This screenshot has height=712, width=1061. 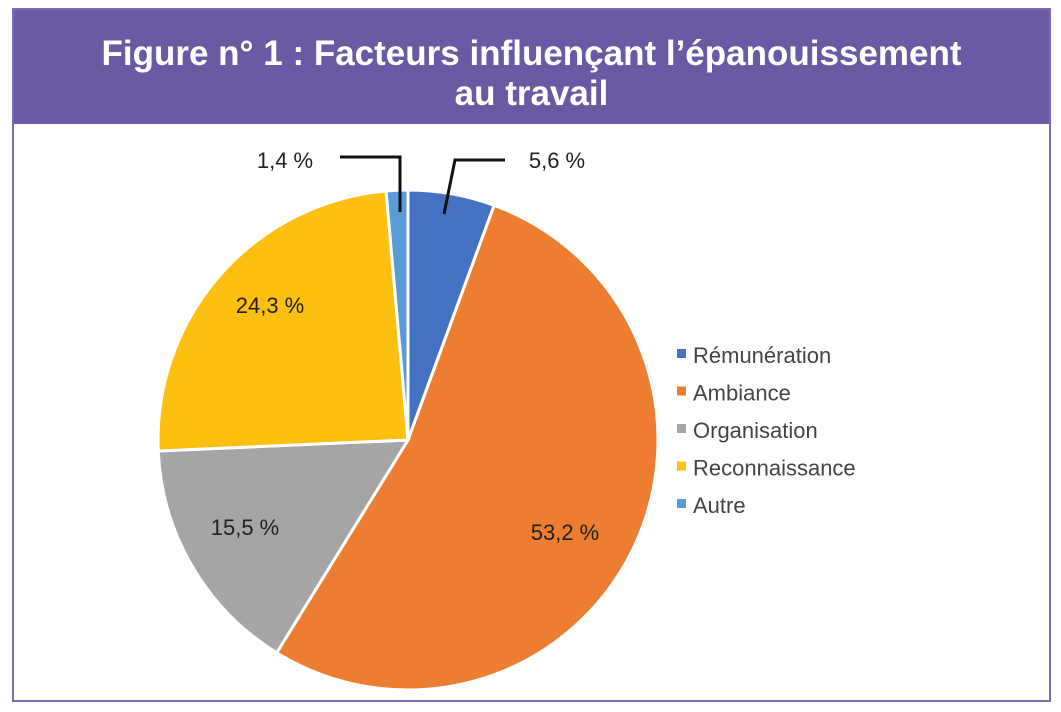 What do you see at coordinates (762, 355) in the screenshot?
I see `legend-label-remuneration: Rémunération` at bounding box center [762, 355].